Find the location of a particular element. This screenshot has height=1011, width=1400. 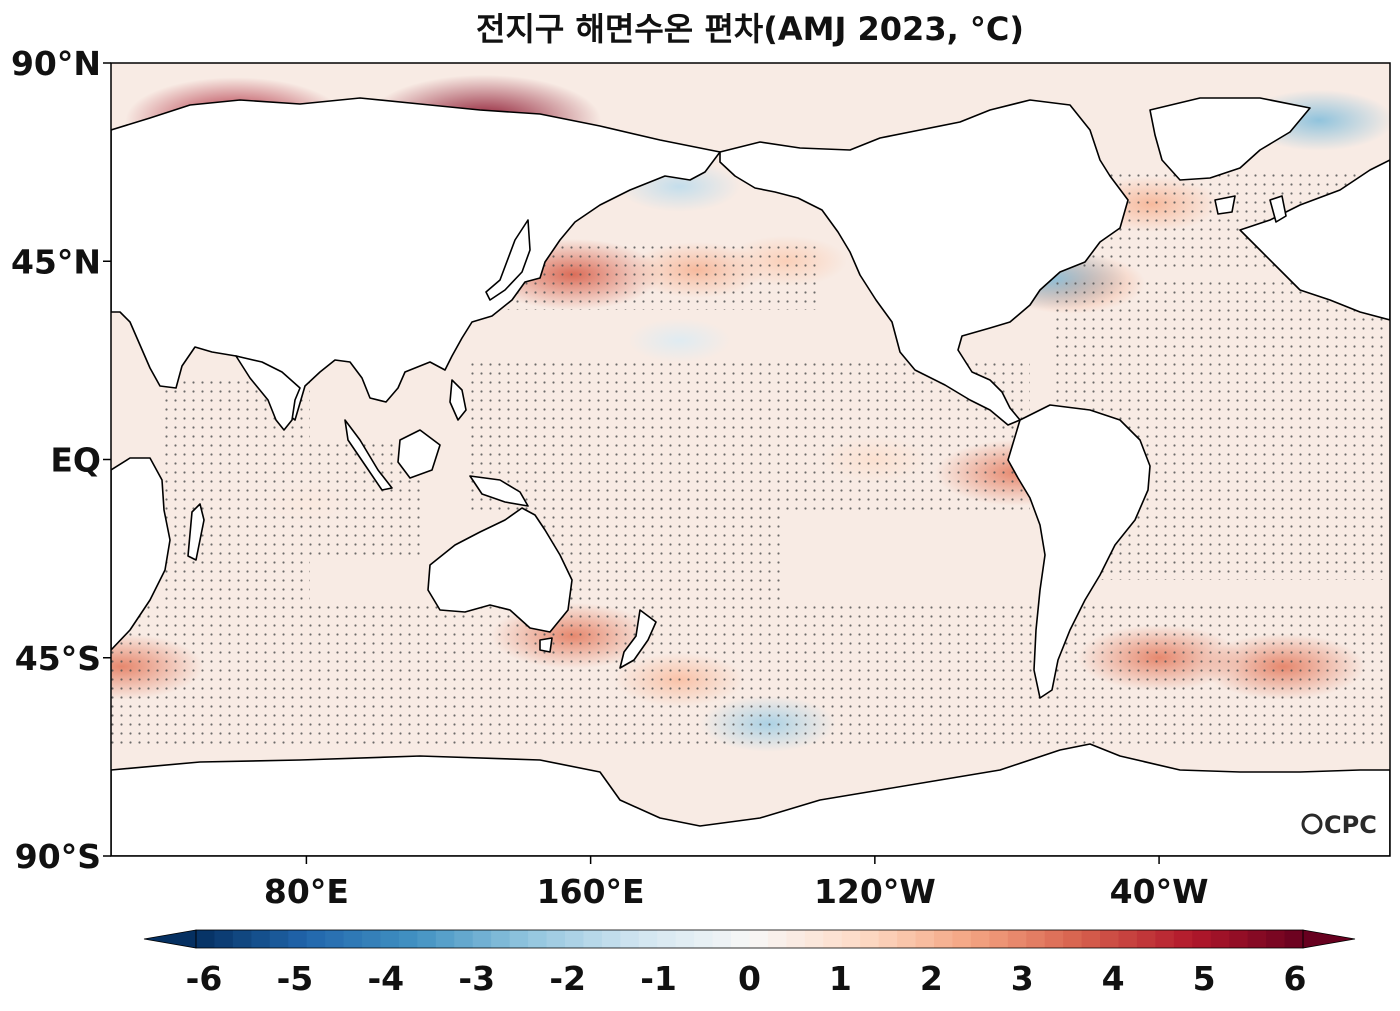

borneo-sumatra is located at coordinates (392, 455).